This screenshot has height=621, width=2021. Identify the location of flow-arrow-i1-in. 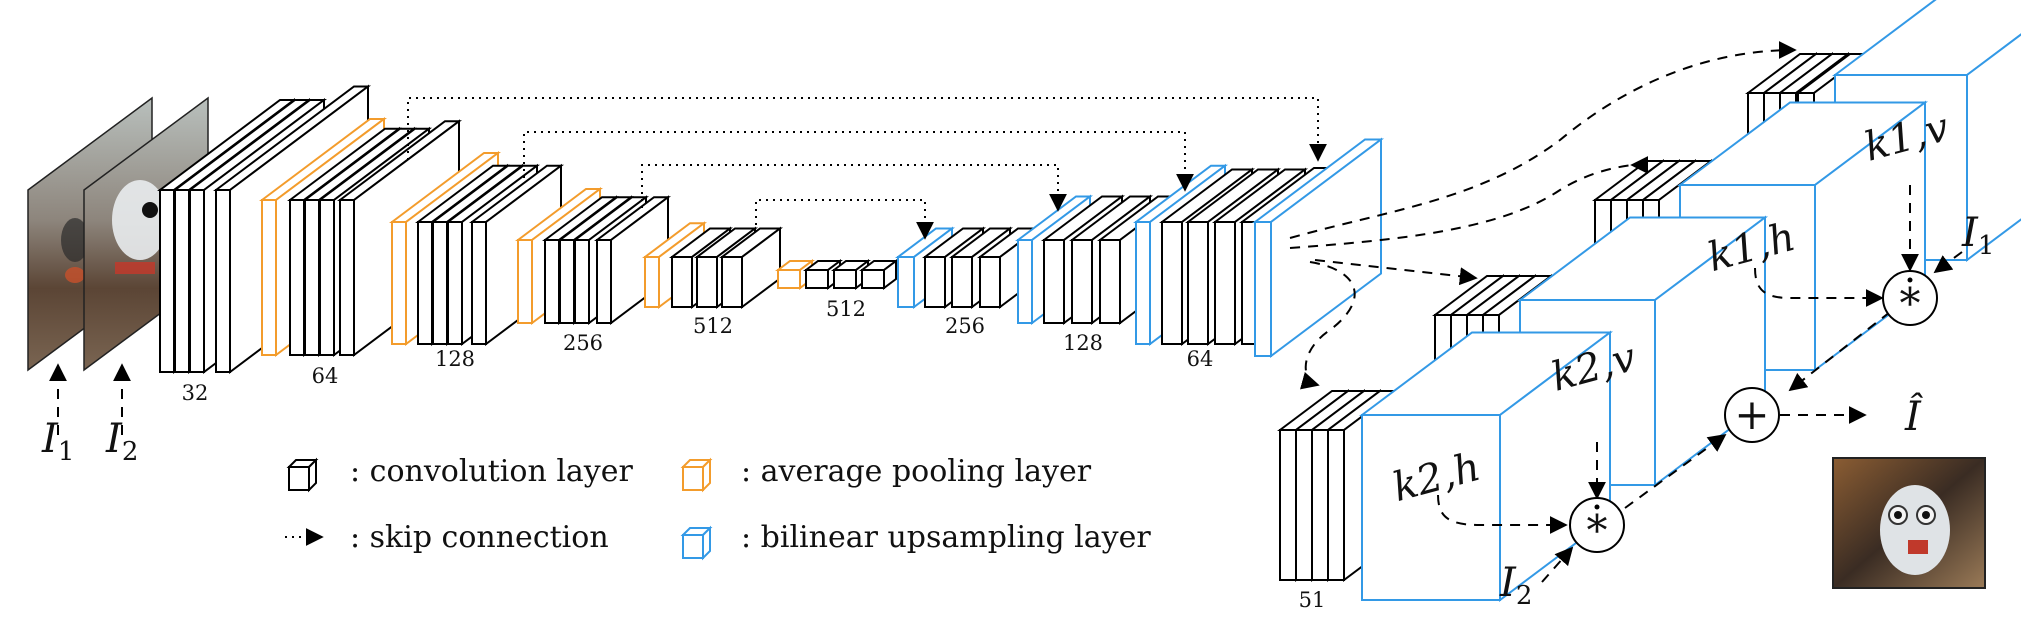
(1948, 262).